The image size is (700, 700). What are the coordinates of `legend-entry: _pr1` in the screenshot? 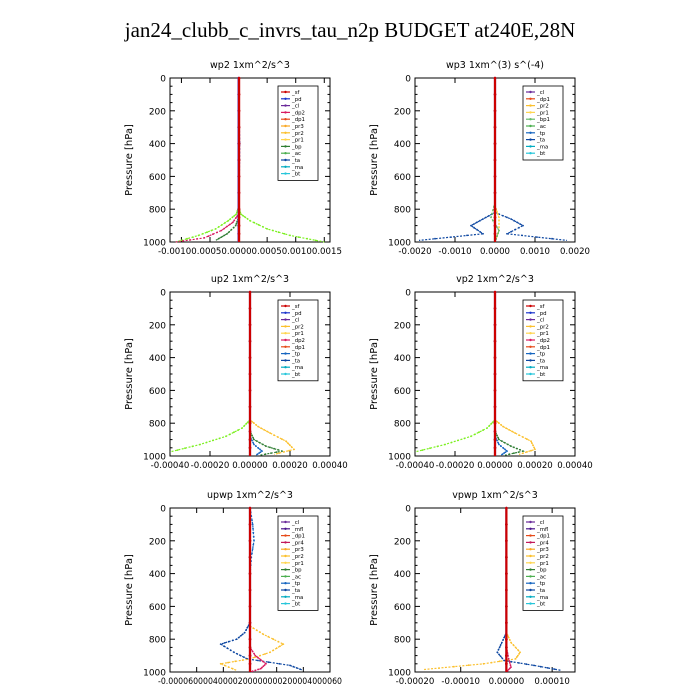 It's located at (297, 334).